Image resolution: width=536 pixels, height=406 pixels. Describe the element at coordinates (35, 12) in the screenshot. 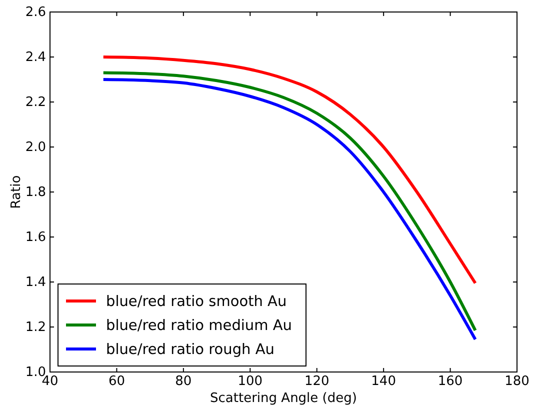

I see `y-tick-label: 2.6` at that location.